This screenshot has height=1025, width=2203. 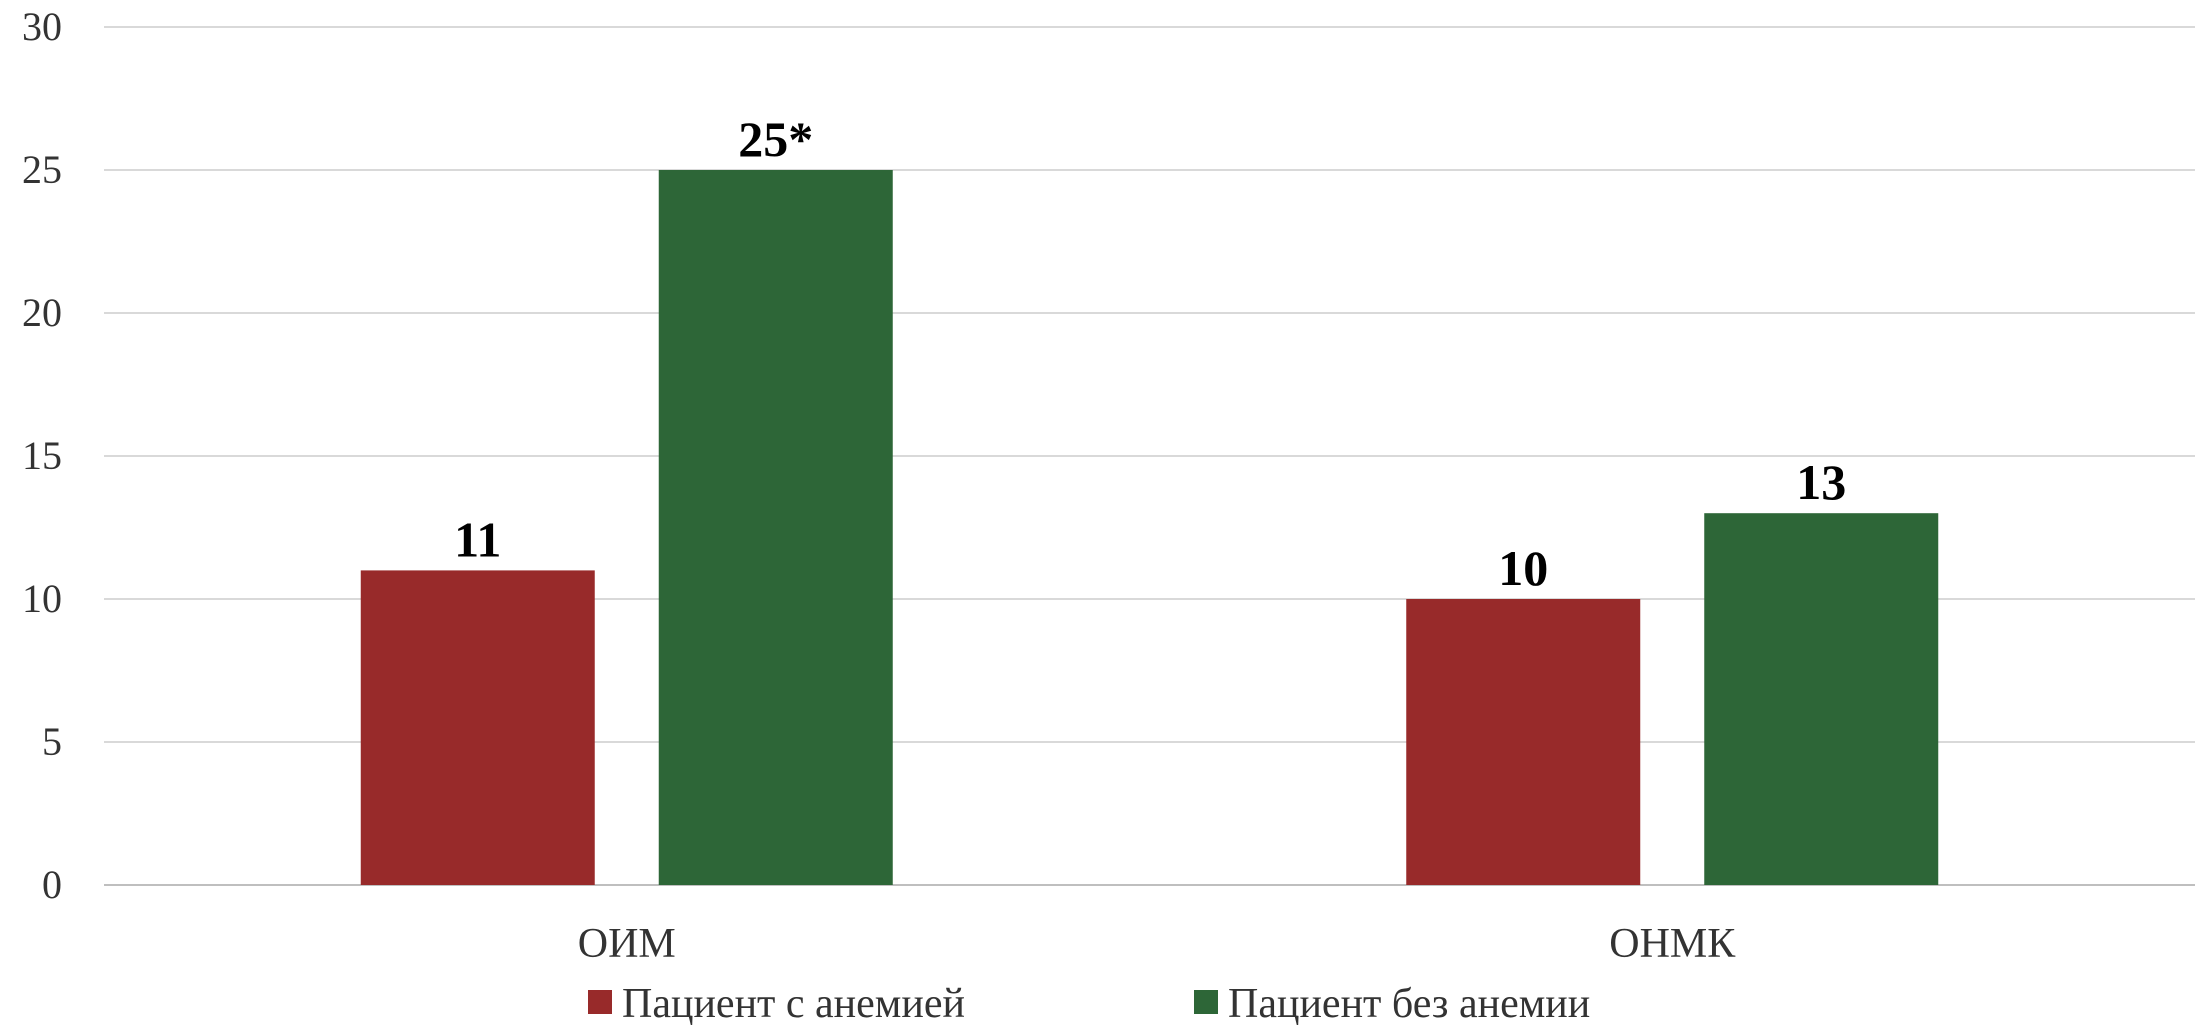 What do you see at coordinates (1089, 1003) in the screenshot?
I see `legend: Пациент с анемией Пациент без анемии` at bounding box center [1089, 1003].